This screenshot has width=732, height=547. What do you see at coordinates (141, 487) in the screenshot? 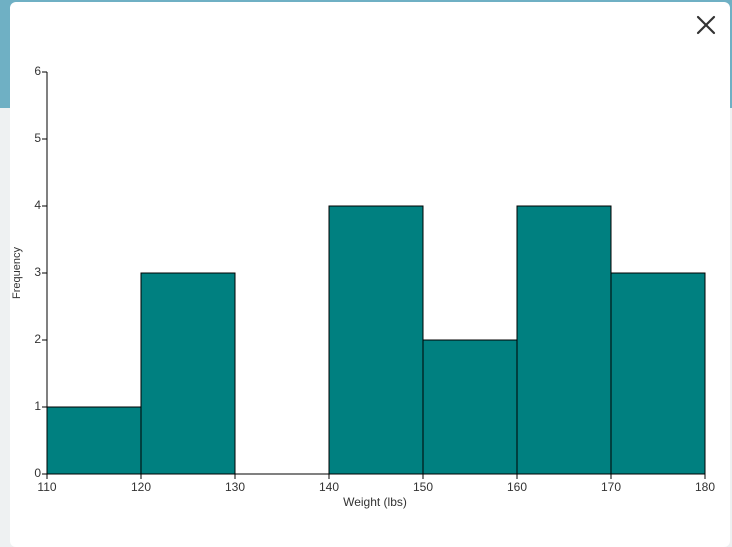
I see `x-tick-label: 120` at bounding box center [141, 487].